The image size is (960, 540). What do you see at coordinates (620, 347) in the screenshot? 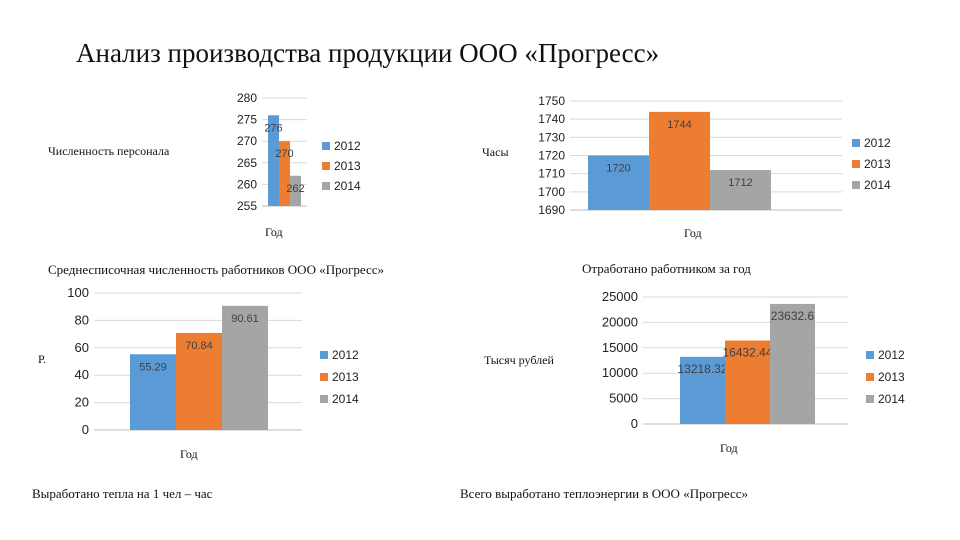
I see `y-tick-label: 15000` at bounding box center [620, 347].